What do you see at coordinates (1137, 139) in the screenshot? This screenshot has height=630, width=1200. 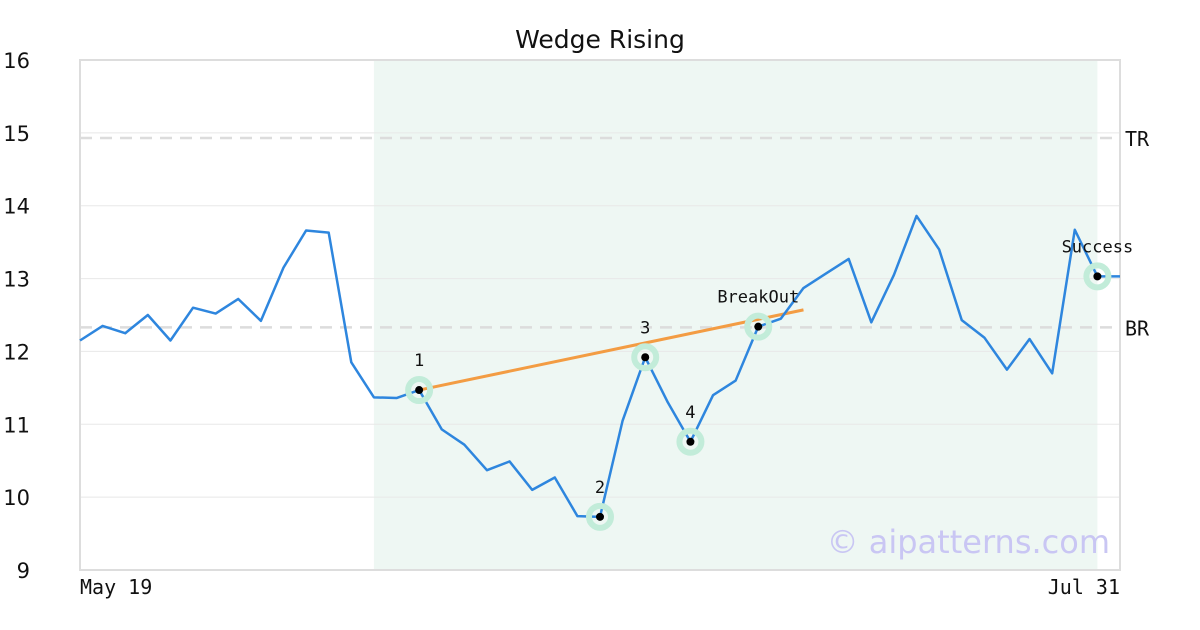 I see `level-label: TR` at bounding box center [1137, 139].